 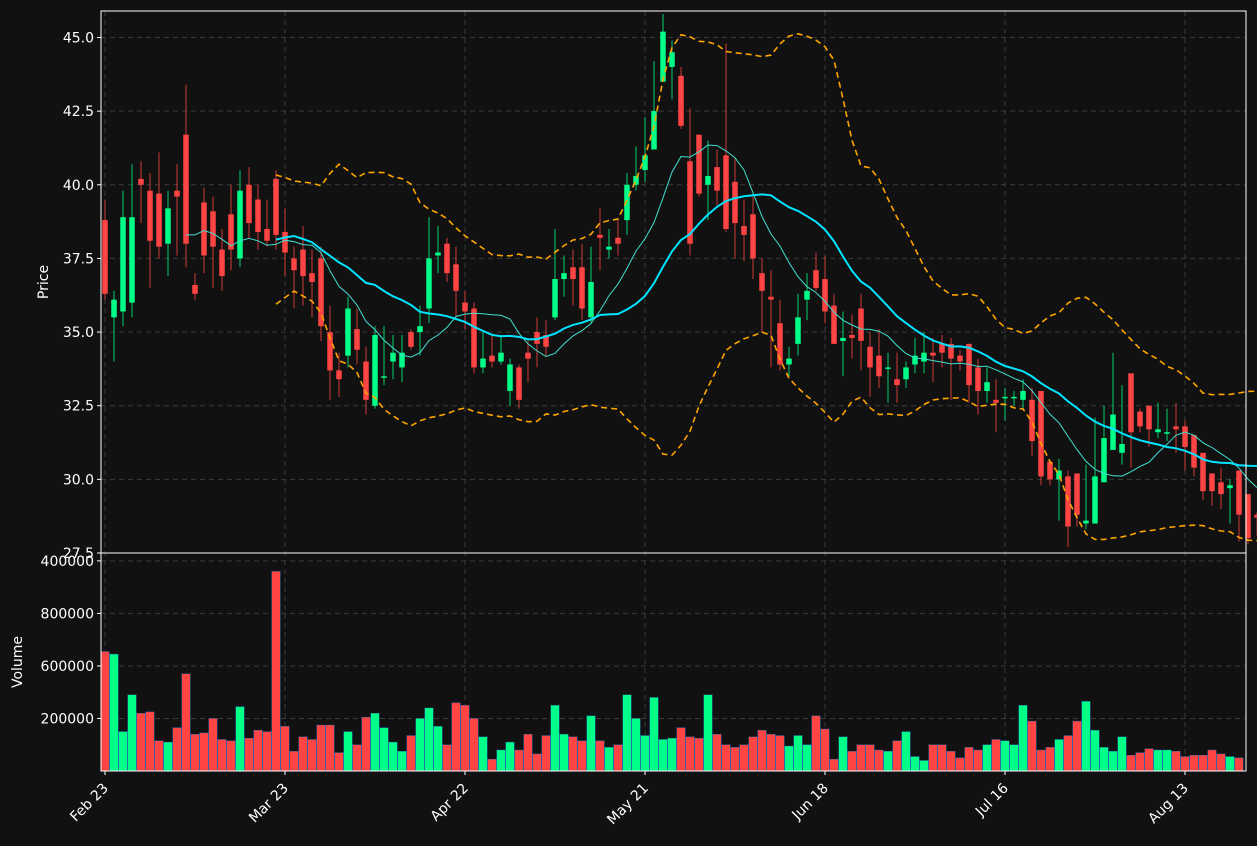 What do you see at coordinates (628, 805) in the screenshot?
I see `x-tick-label: May 21` at bounding box center [628, 805].